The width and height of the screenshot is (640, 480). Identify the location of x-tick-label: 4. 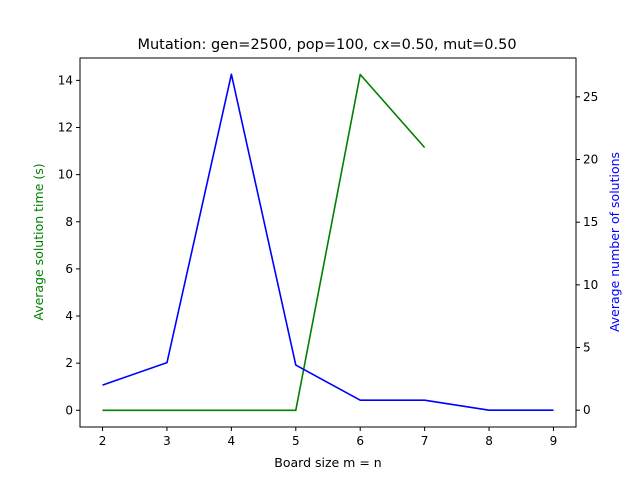
(232, 441).